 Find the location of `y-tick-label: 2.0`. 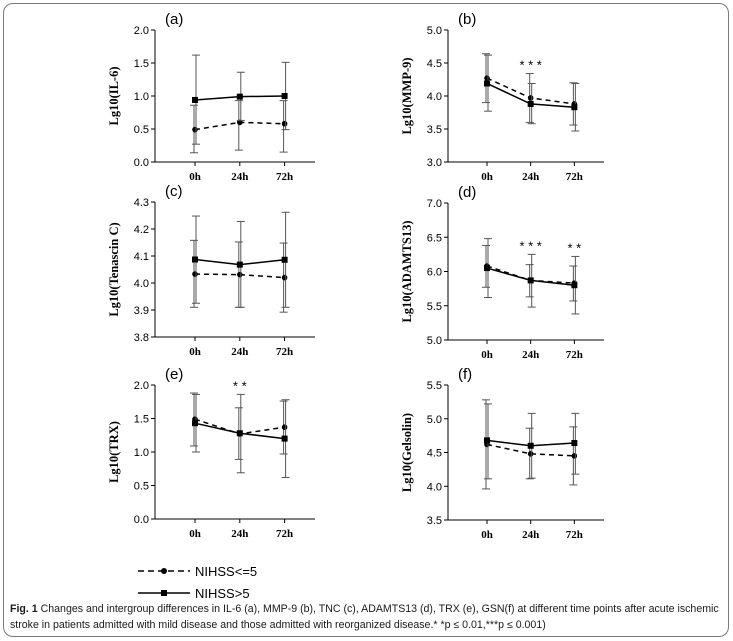

y-tick-label: 2.0 is located at coordinates (141, 386).